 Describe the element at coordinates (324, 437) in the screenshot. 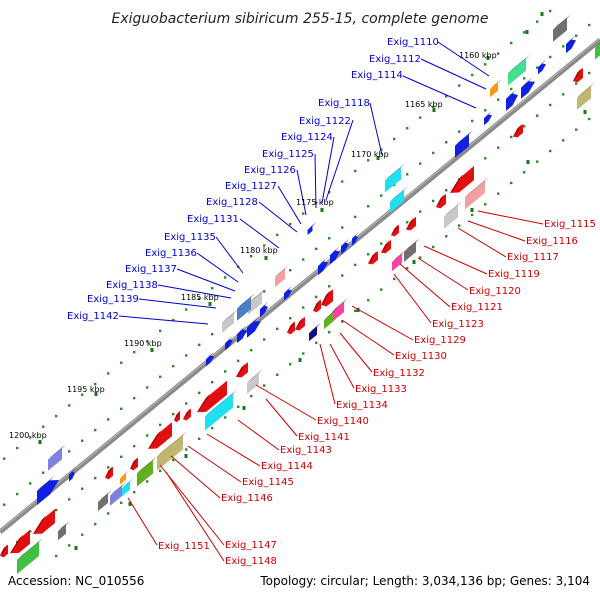

I see `gene-label: Exig_1141` at that location.